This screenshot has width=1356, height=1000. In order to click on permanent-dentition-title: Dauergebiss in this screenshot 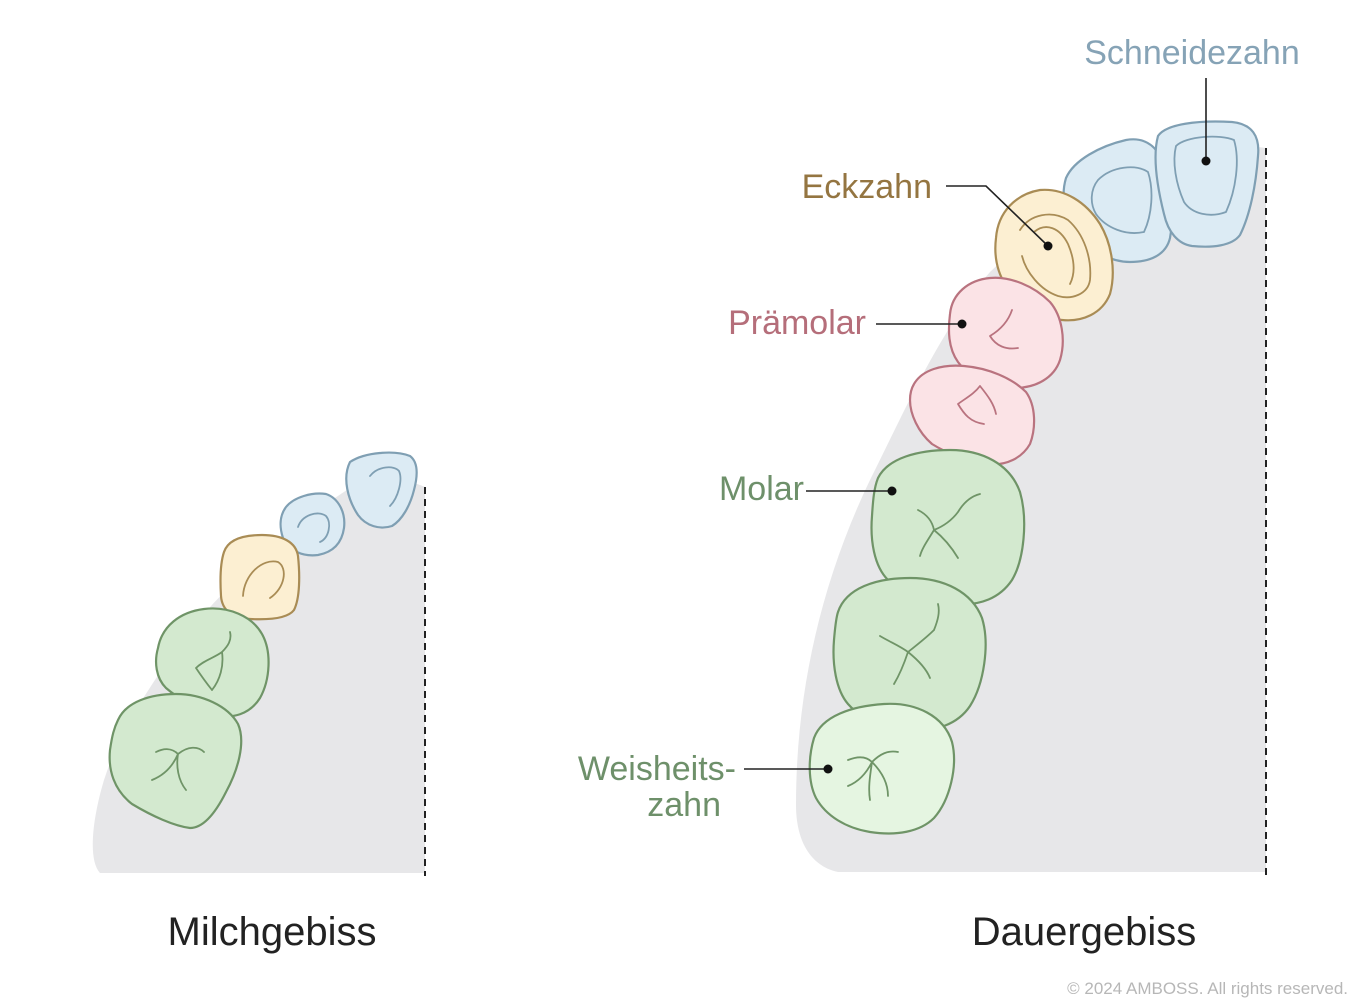, I will do `click(1084, 932)`.